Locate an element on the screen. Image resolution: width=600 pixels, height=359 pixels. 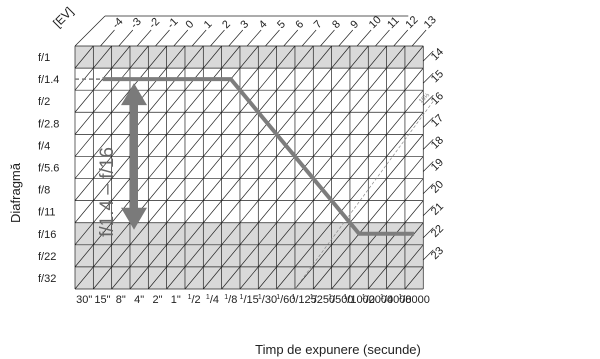
x-tick-label: 1/60 is located at coordinates (285, 300).